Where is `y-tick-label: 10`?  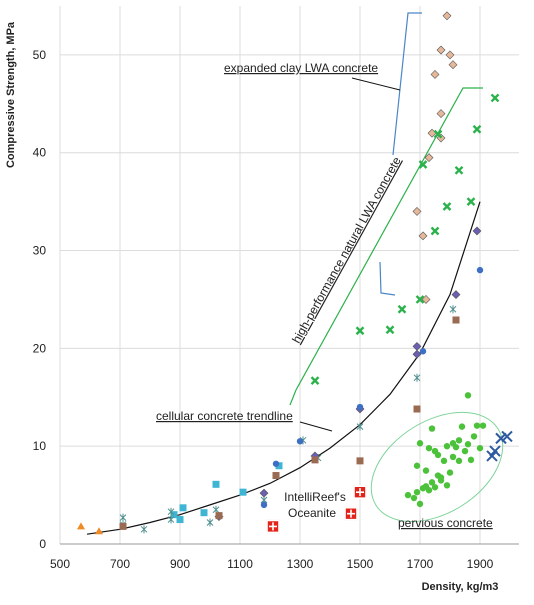 y-tick-label: 10 is located at coordinates (40, 446).